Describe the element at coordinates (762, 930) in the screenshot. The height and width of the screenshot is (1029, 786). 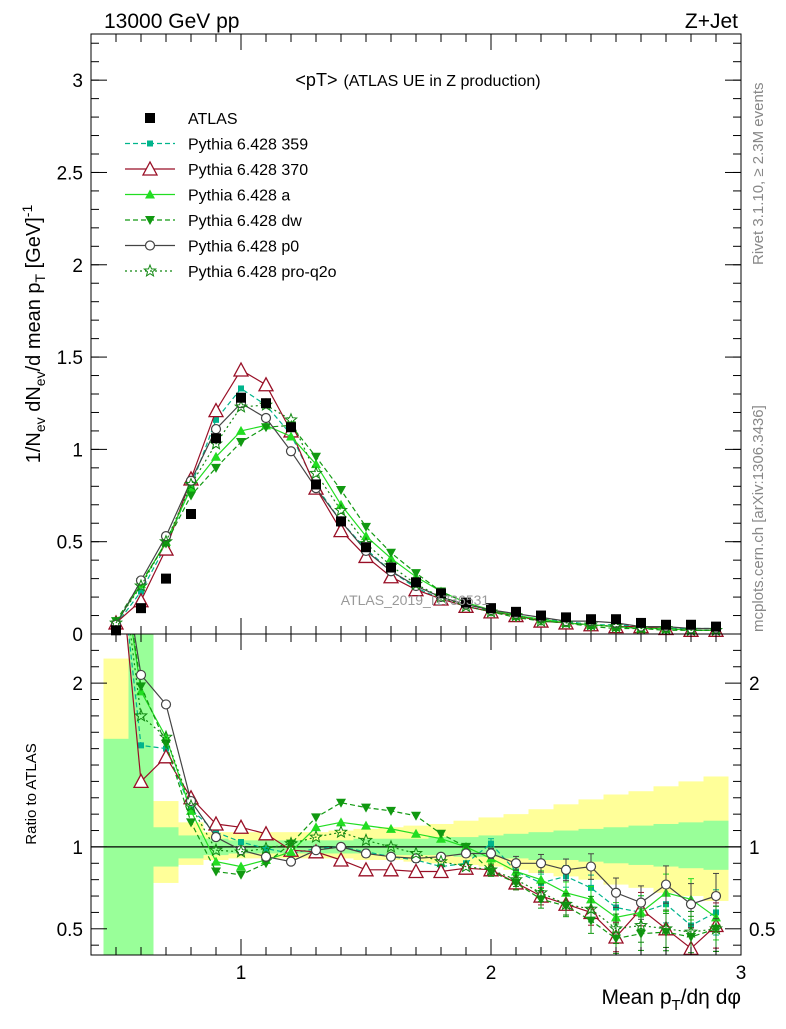
I see `ratio-y-tick-label-right: 0.5` at that location.